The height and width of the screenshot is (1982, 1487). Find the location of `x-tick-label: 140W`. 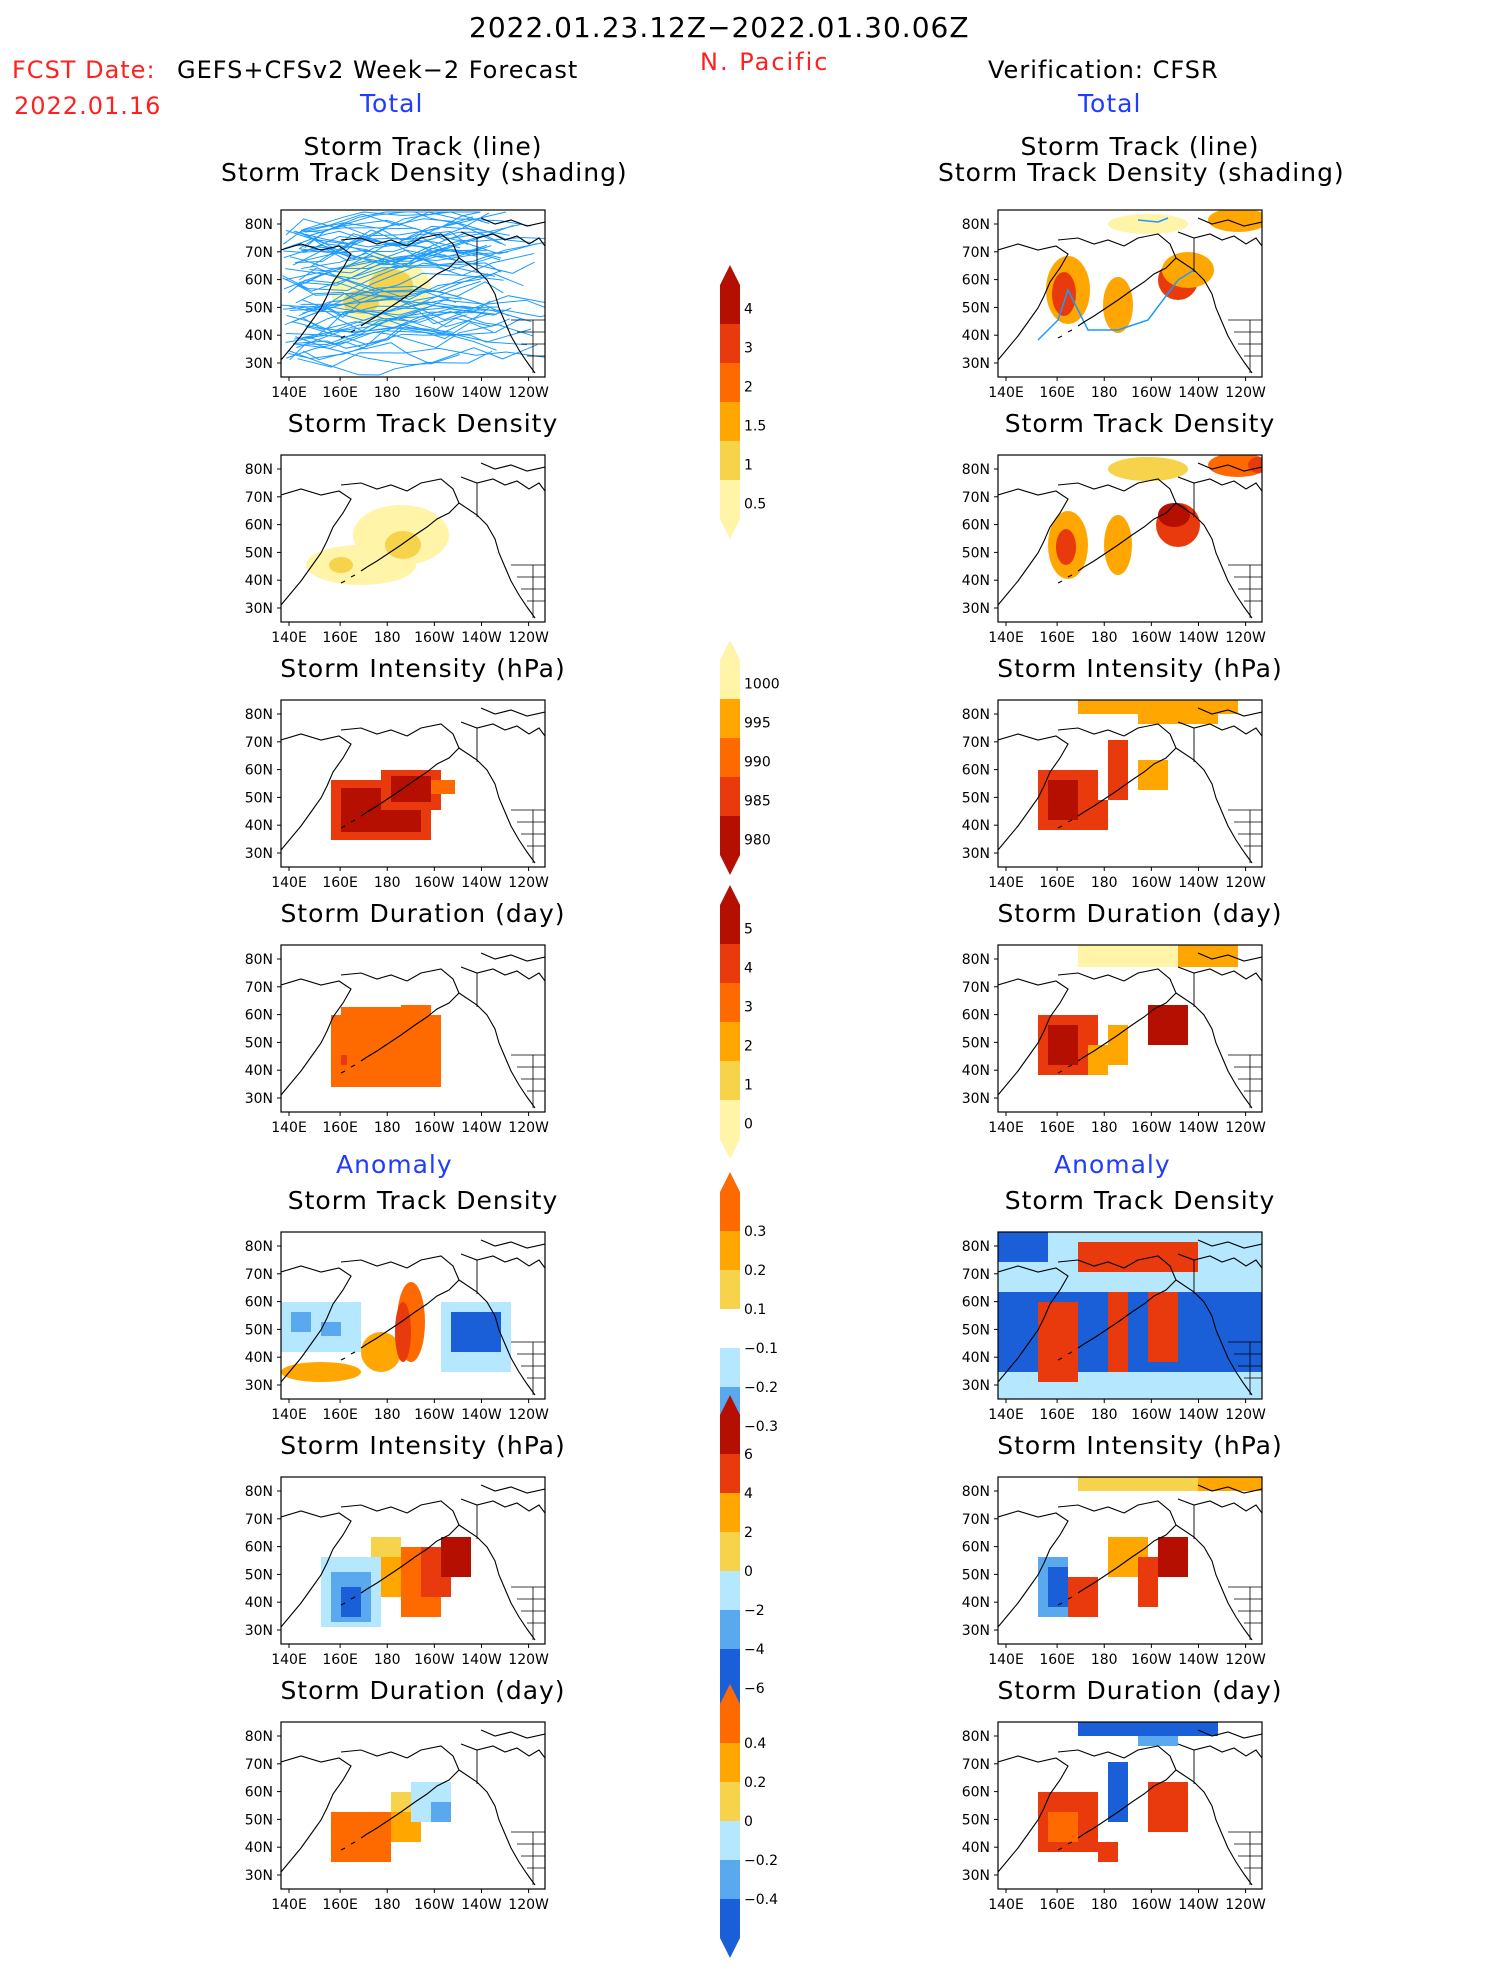

x-tick-label: 140W is located at coordinates (1198, 883).